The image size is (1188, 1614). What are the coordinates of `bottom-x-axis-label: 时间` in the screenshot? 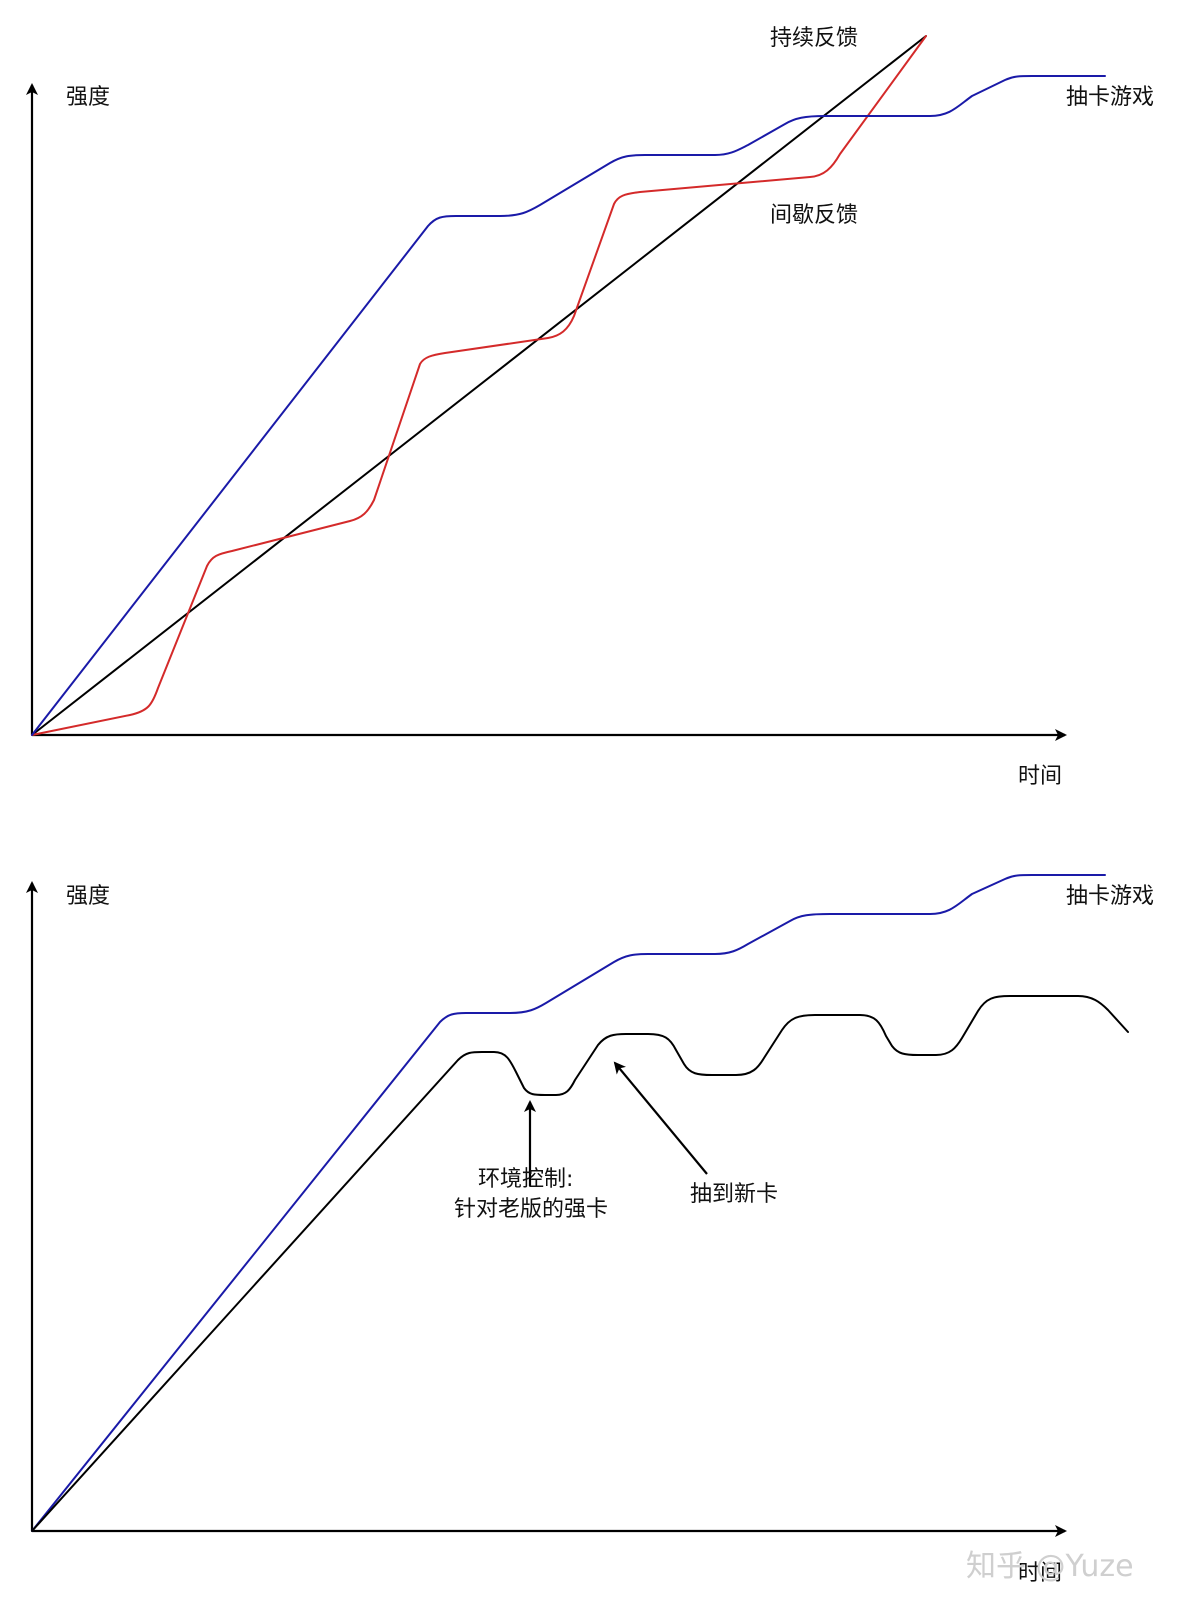 It's located at (1040, 1573).